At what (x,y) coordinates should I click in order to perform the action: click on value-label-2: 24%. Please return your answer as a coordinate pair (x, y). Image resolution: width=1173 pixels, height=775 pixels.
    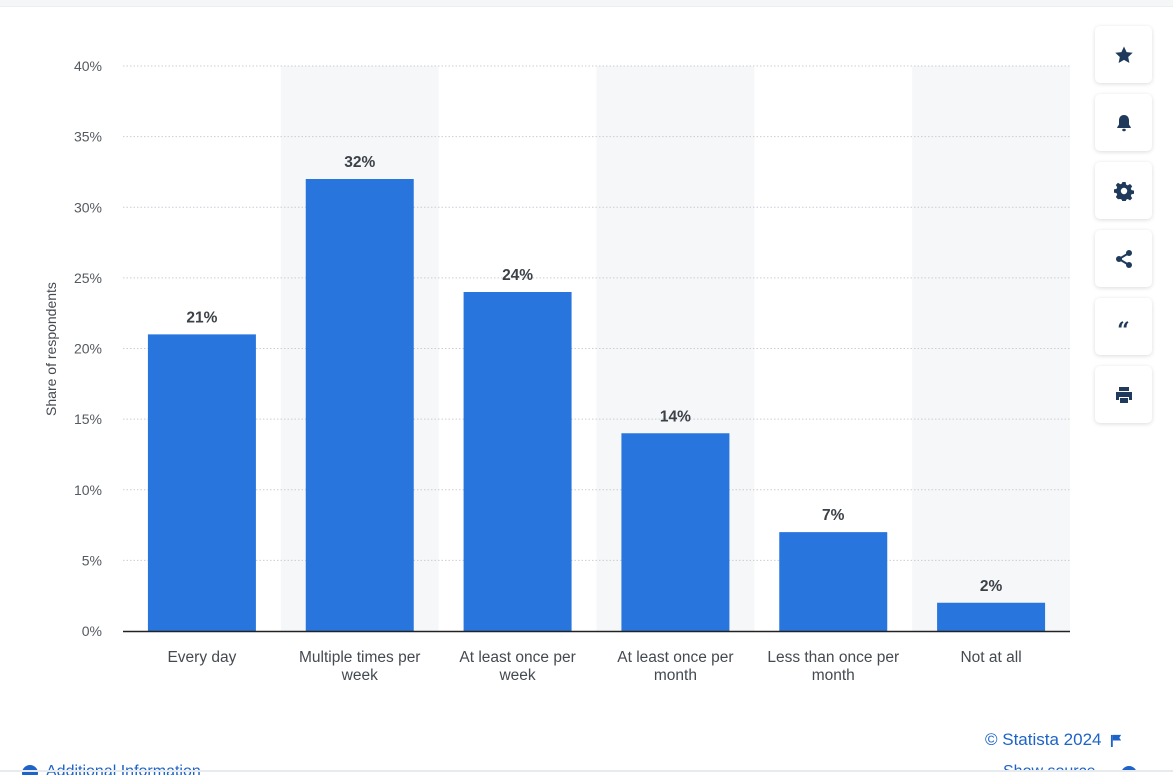
    Looking at the image, I should click on (517, 275).